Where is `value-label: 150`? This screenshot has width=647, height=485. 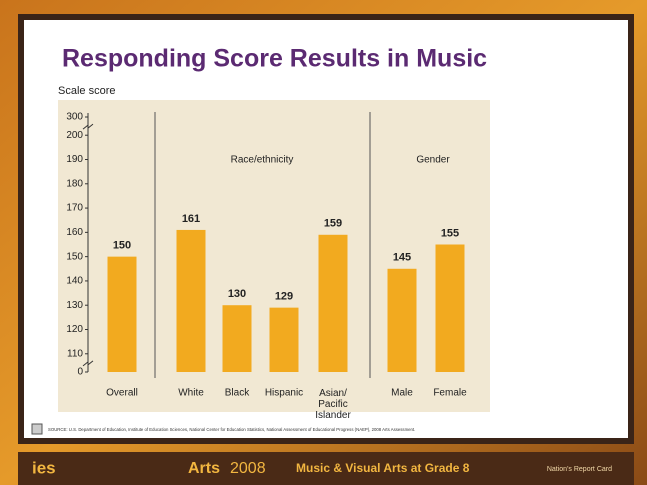
value-label: 150 is located at coordinates (122, 246).